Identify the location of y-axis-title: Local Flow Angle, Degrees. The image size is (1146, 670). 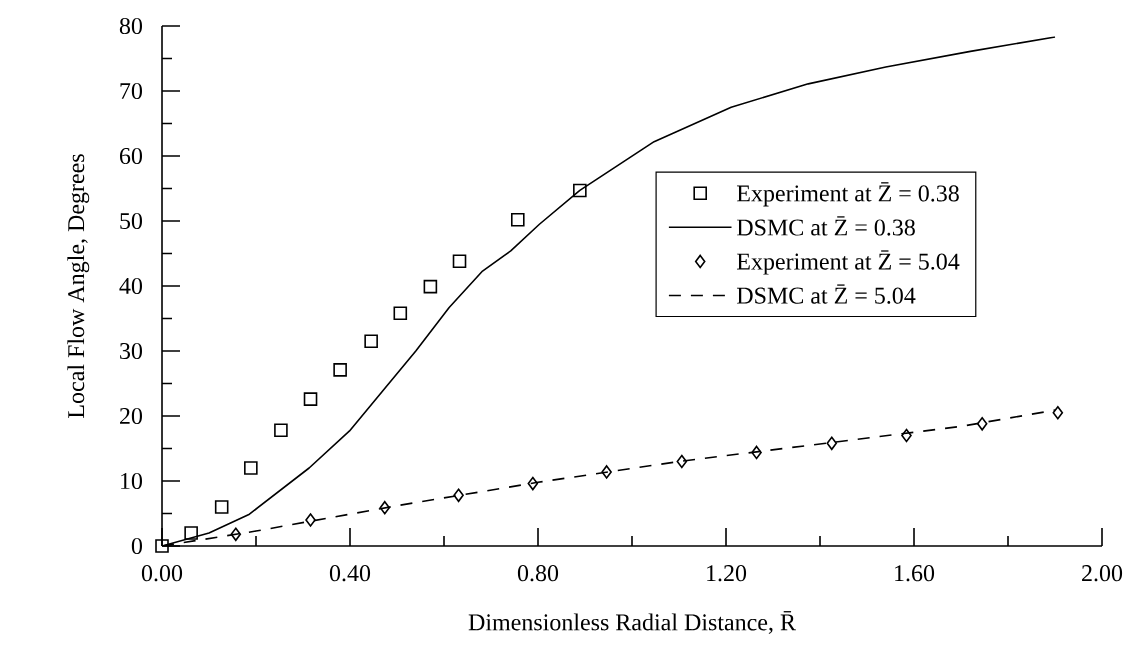
(78, 286).